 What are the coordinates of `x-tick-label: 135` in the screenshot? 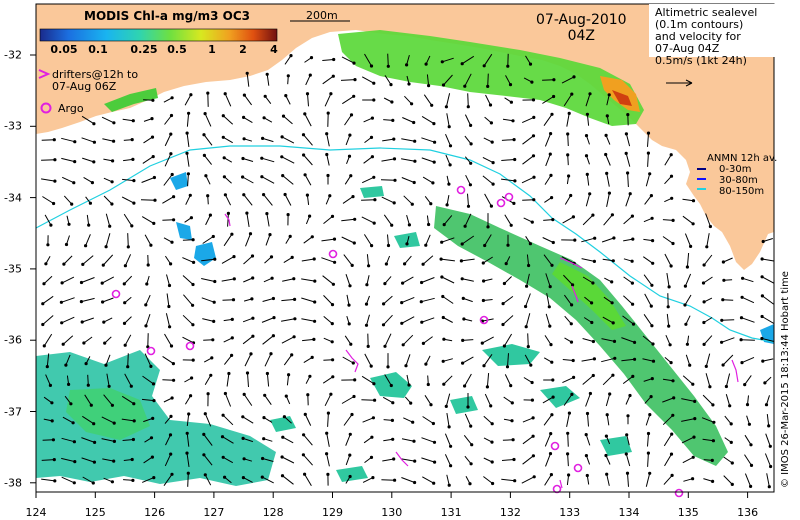 It's located at (688, 512).